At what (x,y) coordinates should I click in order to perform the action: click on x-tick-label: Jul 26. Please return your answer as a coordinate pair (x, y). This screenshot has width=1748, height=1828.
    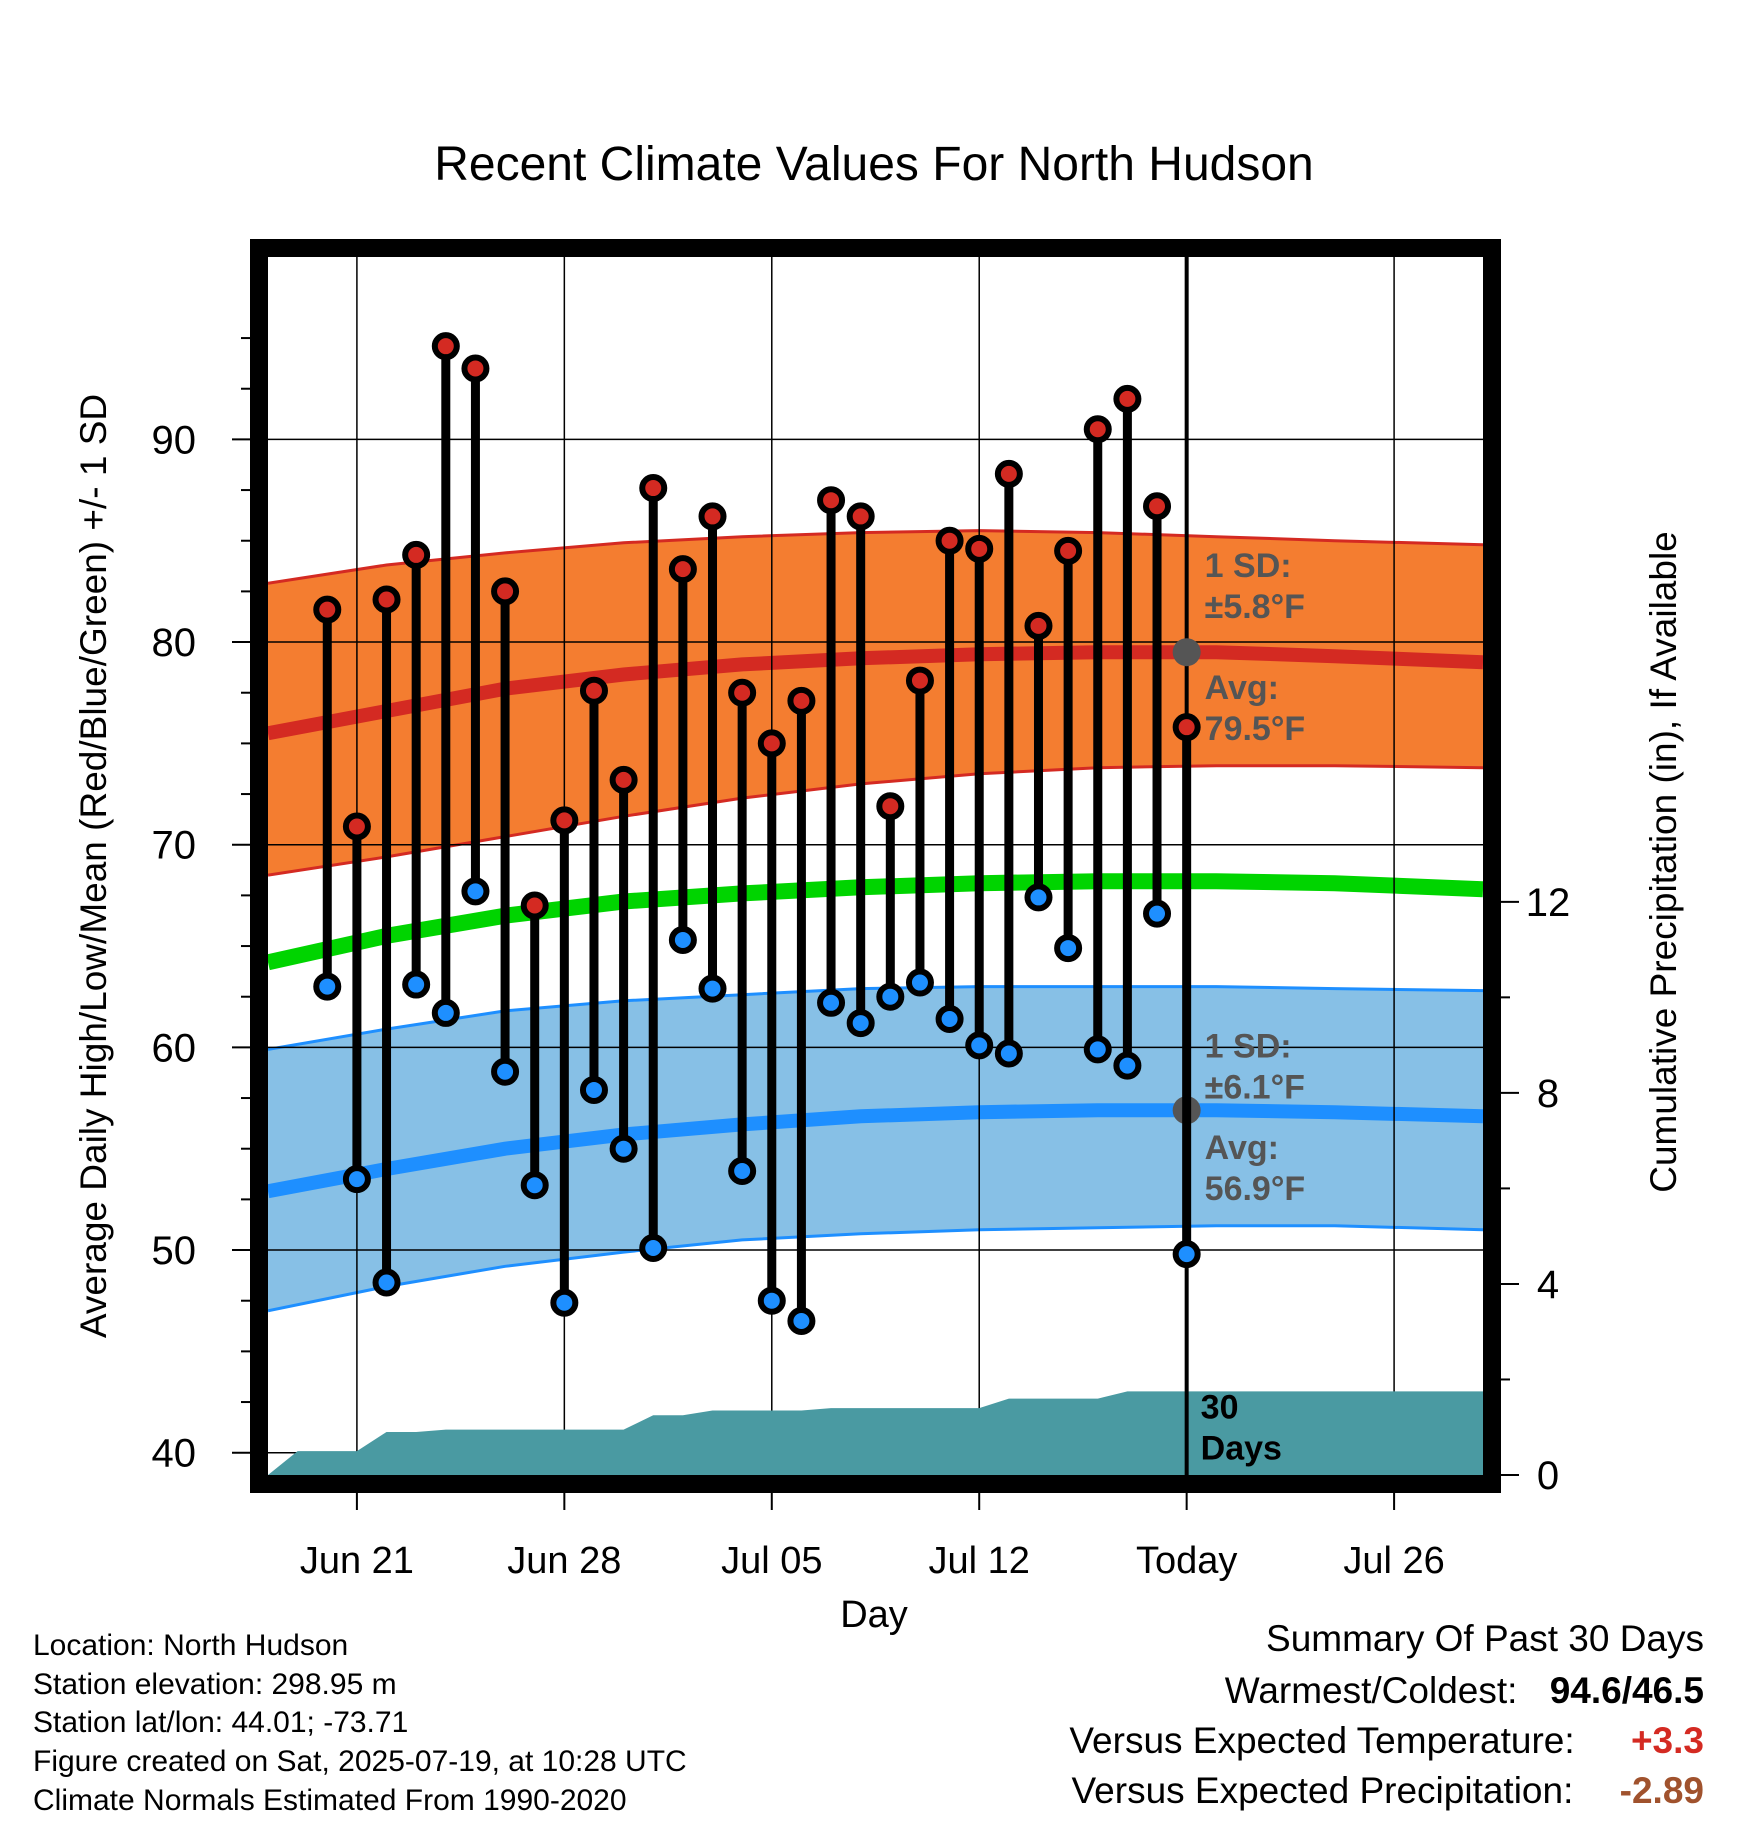
    Looking at the image, I should click on (1393, 1561).